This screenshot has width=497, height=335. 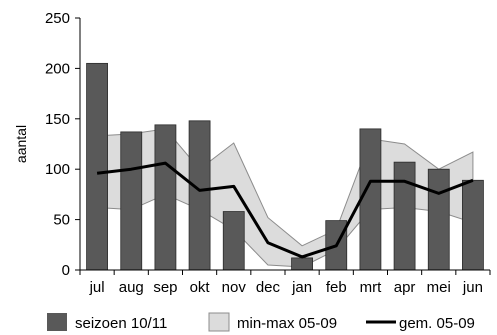 I want to click on x-tick-label-jan: jan, so click(x=301, y=287).